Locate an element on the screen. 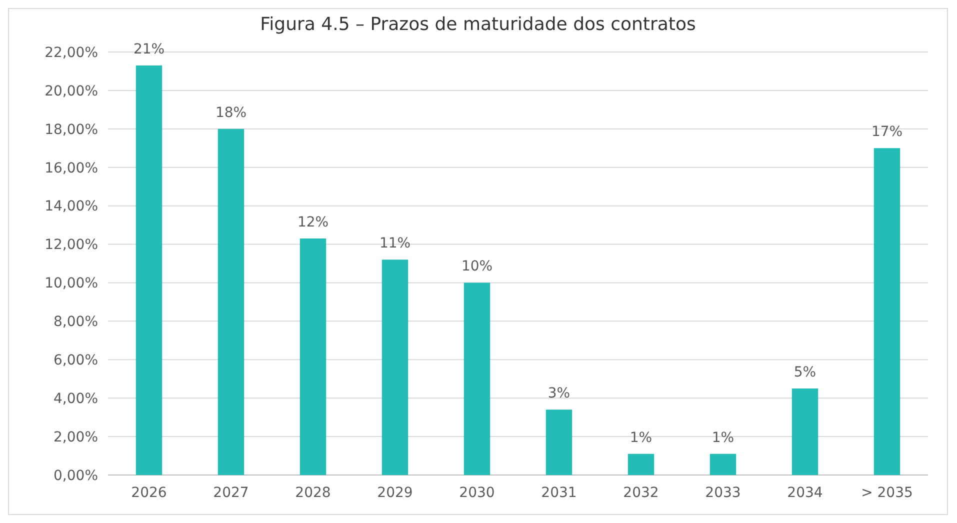  y-tick-label: 0,00% is located at coordinates (76, 476).